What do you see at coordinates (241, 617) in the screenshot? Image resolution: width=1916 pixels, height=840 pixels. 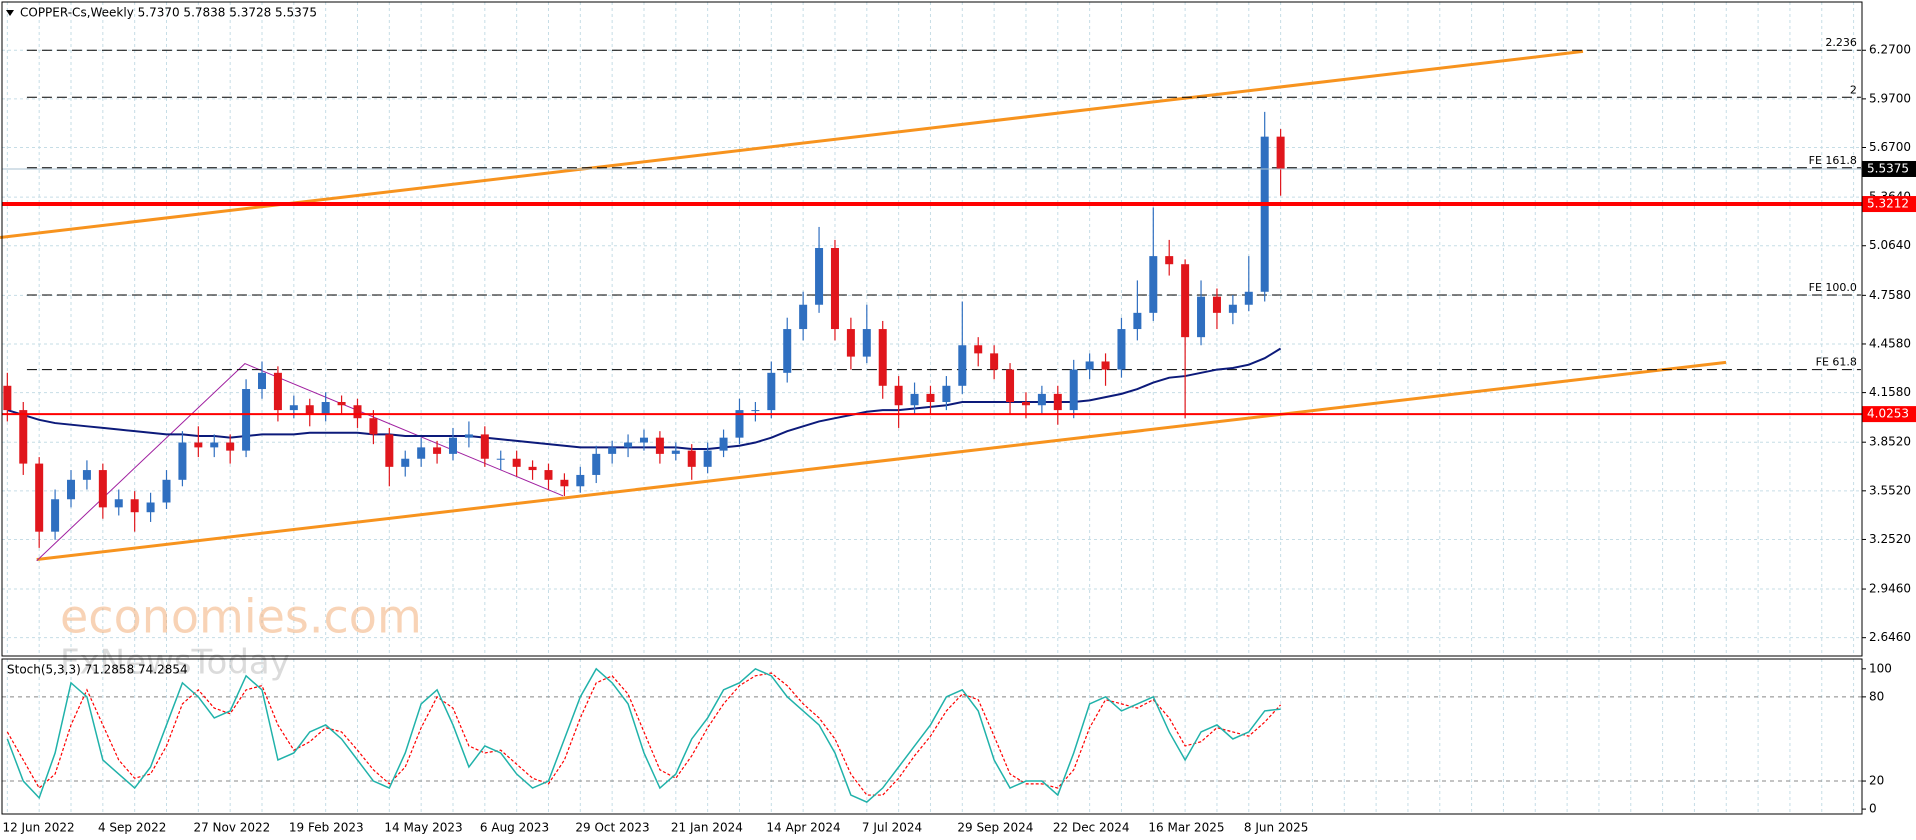 I see `watermark: economies.com` at bounding box center [241, 617].